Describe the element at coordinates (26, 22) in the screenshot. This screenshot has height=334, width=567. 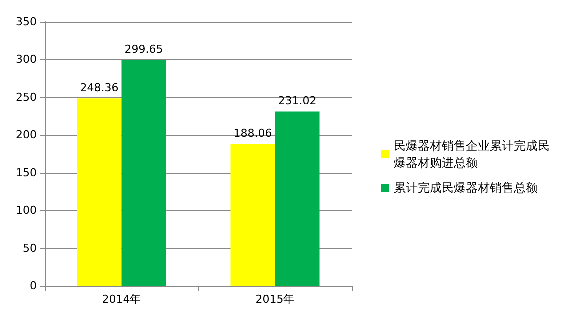
I see `y-tick-label: 350` at that location.